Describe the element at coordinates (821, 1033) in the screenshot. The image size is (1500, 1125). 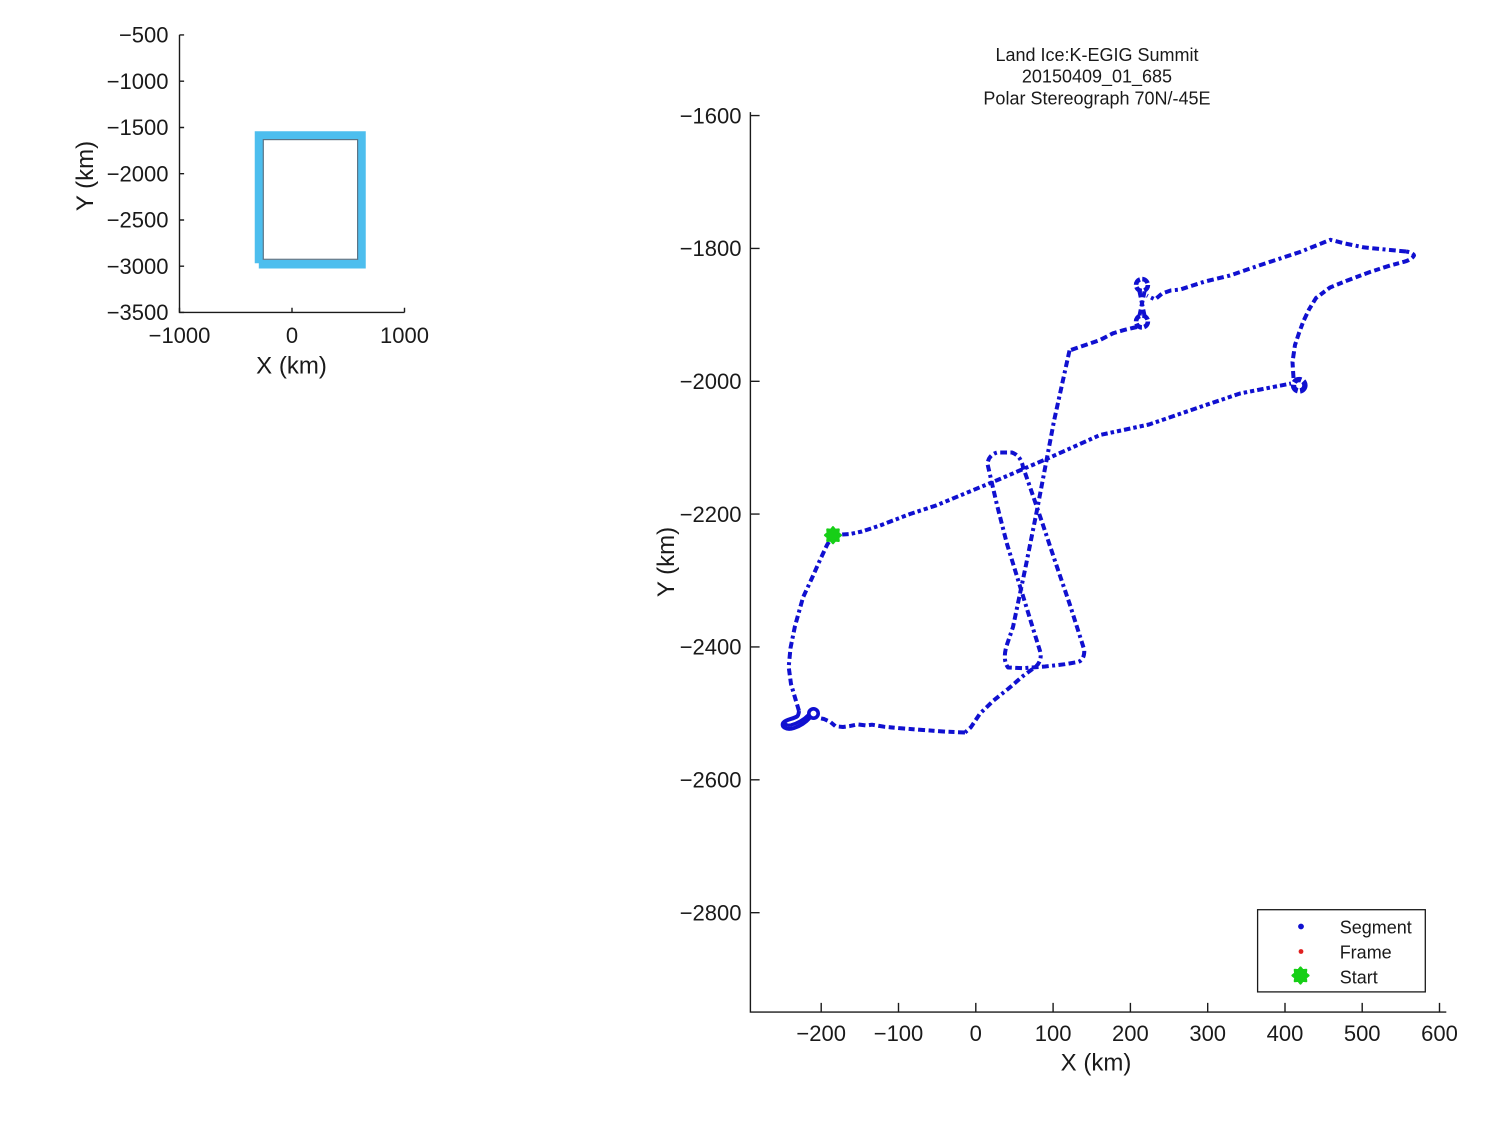
I see `svg-text: −200` at that location.